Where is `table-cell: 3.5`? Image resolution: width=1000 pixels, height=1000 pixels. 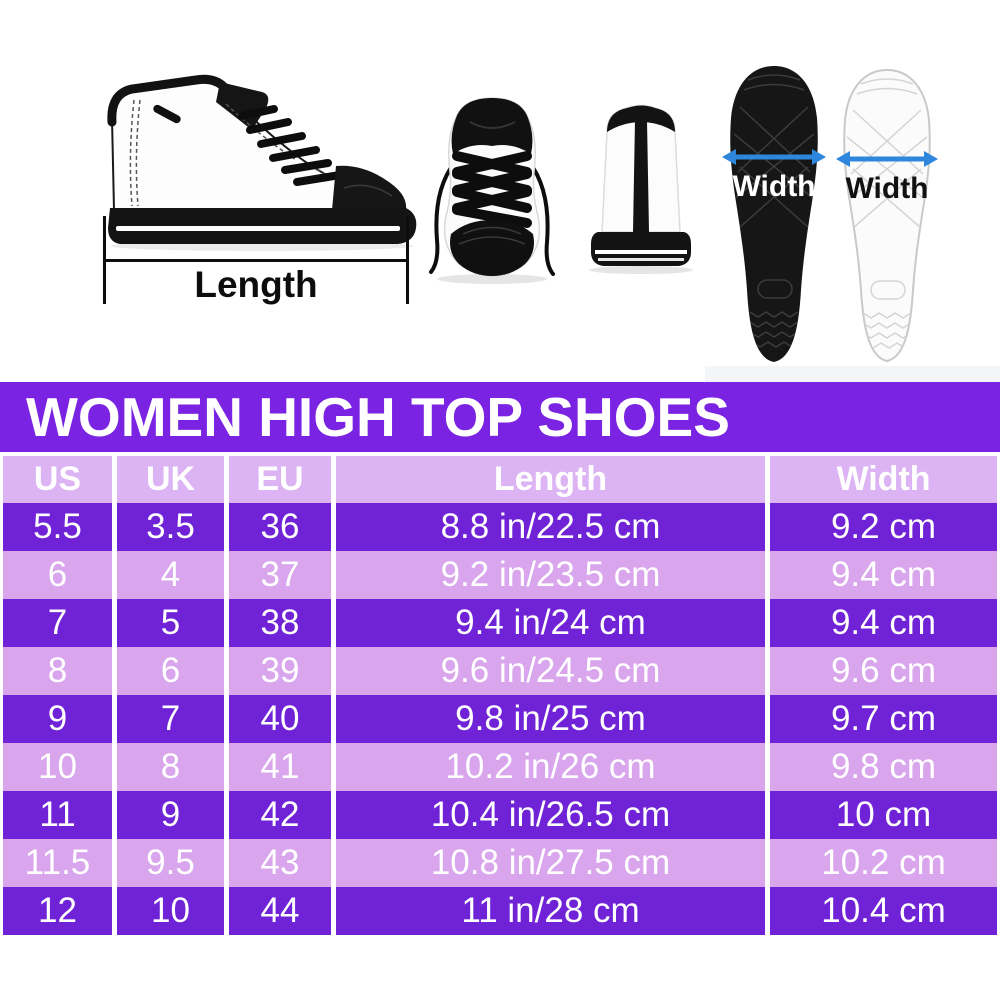
table-cell: 3.5 is located at coordinates (170, 527).